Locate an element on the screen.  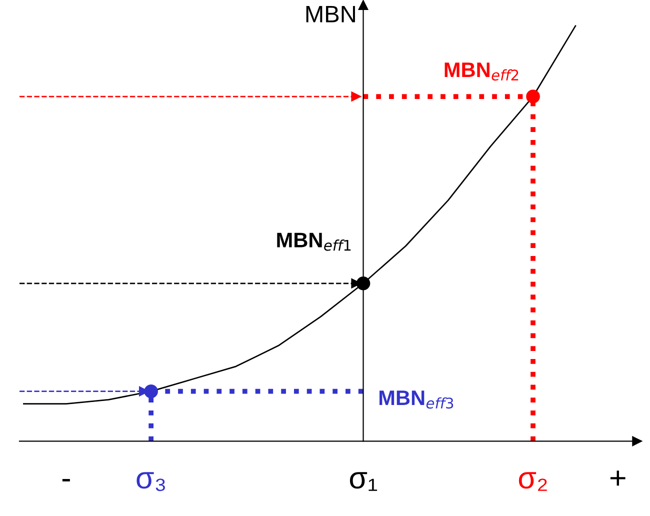
y-axis-title: MBN is located at coordinates (402, 397).